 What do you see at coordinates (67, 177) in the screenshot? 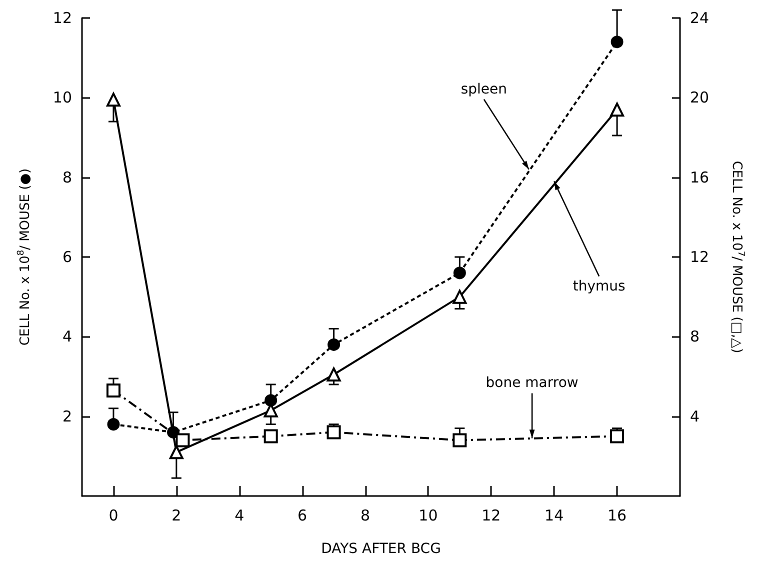
I see `y-tick-label: 8` at bounding box center [67, 177].